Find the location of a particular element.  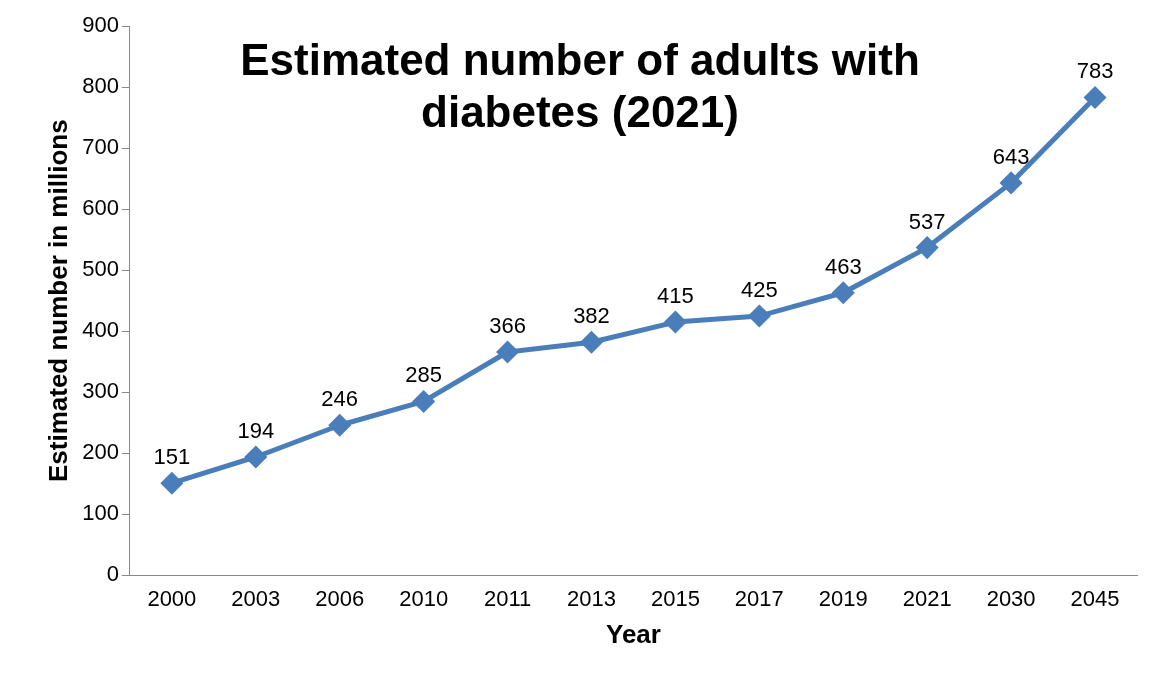

data-label: 151 is located at coordinates (172, 457).